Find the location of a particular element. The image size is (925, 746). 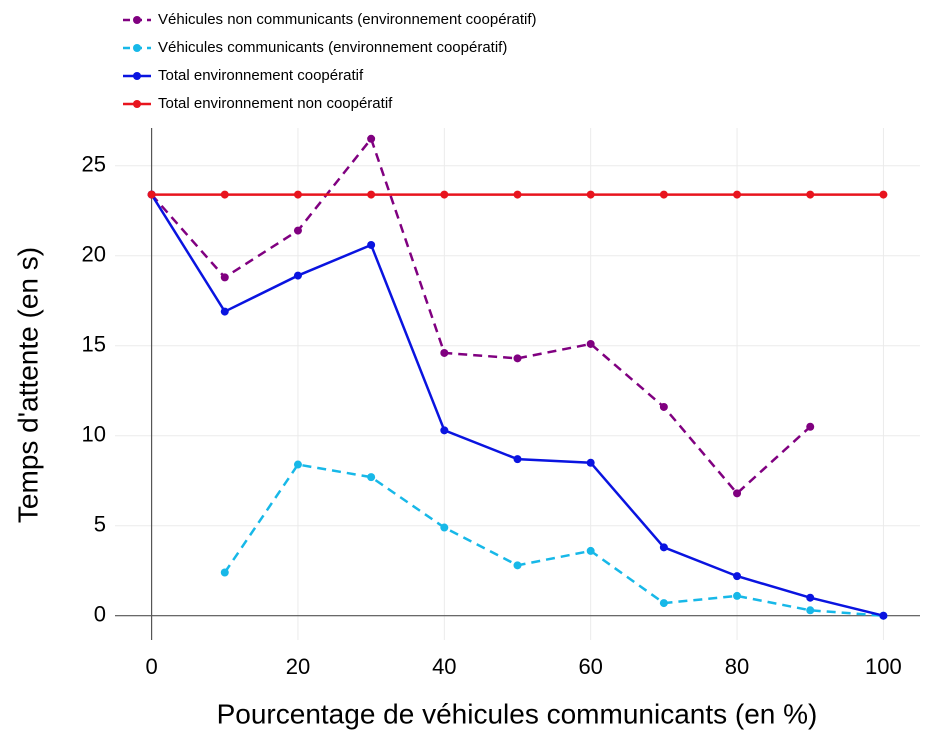

x-tick-label: 20 is located at coordinates (298, 666).